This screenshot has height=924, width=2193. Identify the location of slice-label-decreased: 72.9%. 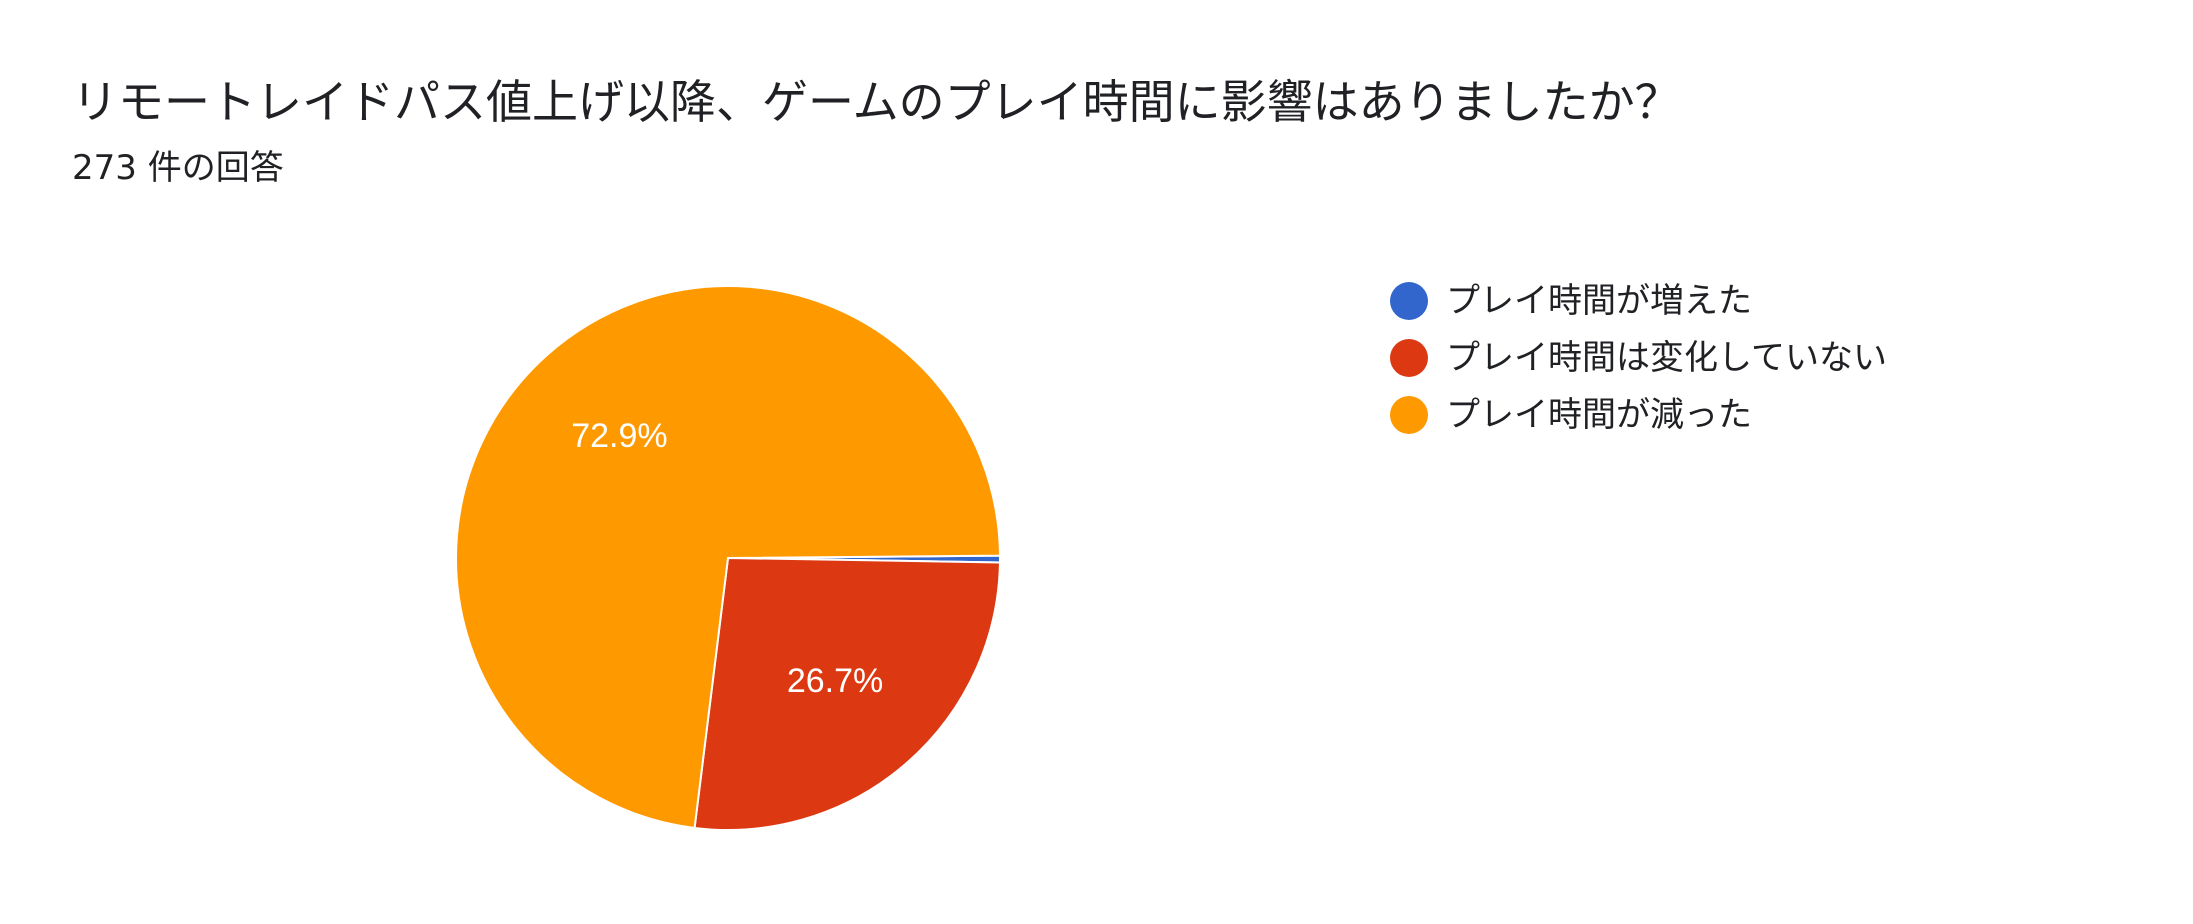
(619, 436).